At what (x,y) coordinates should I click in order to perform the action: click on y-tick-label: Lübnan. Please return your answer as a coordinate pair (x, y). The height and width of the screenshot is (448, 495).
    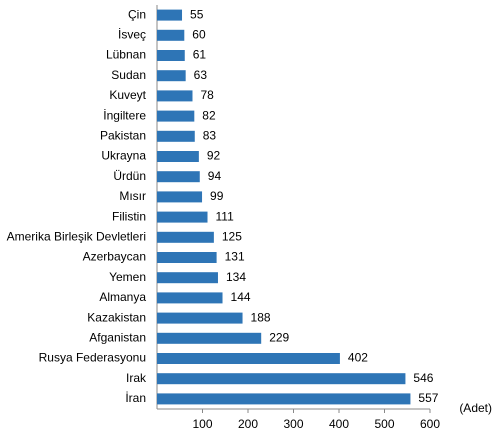
    Looking at the image, I should click on (126, 55).